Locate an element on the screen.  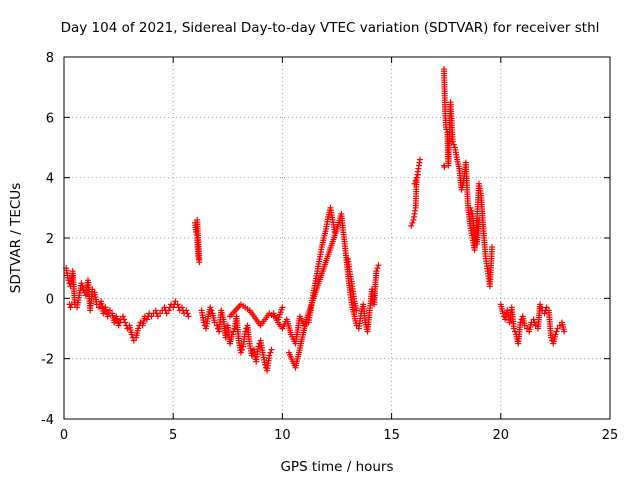
x-tick-label: 25 is located at coordinates (610, 435).